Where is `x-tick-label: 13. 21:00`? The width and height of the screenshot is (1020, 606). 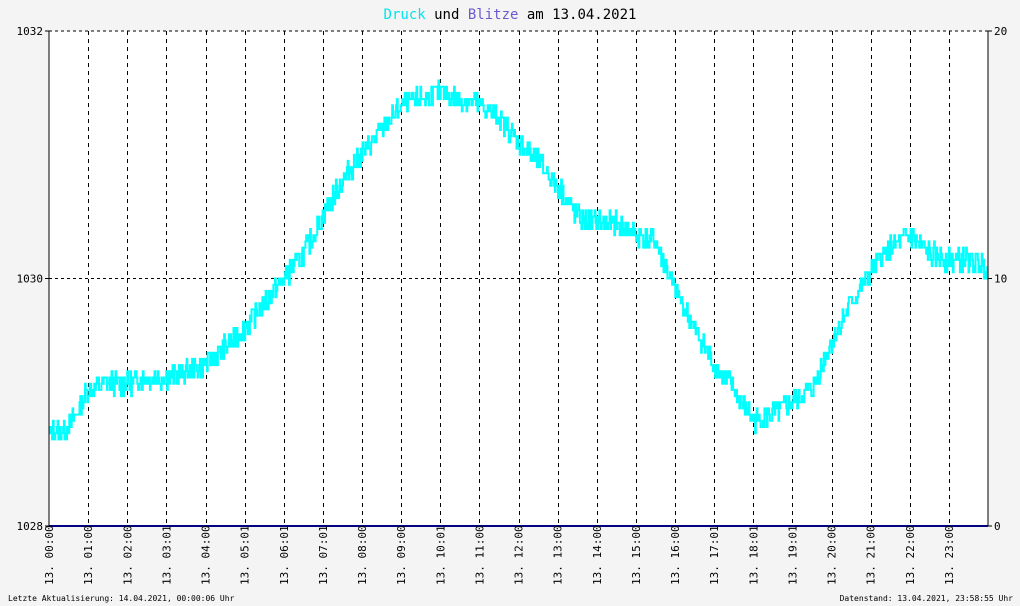
x-tick-label: 13. 21:00 is located at coordinates (871, 555).